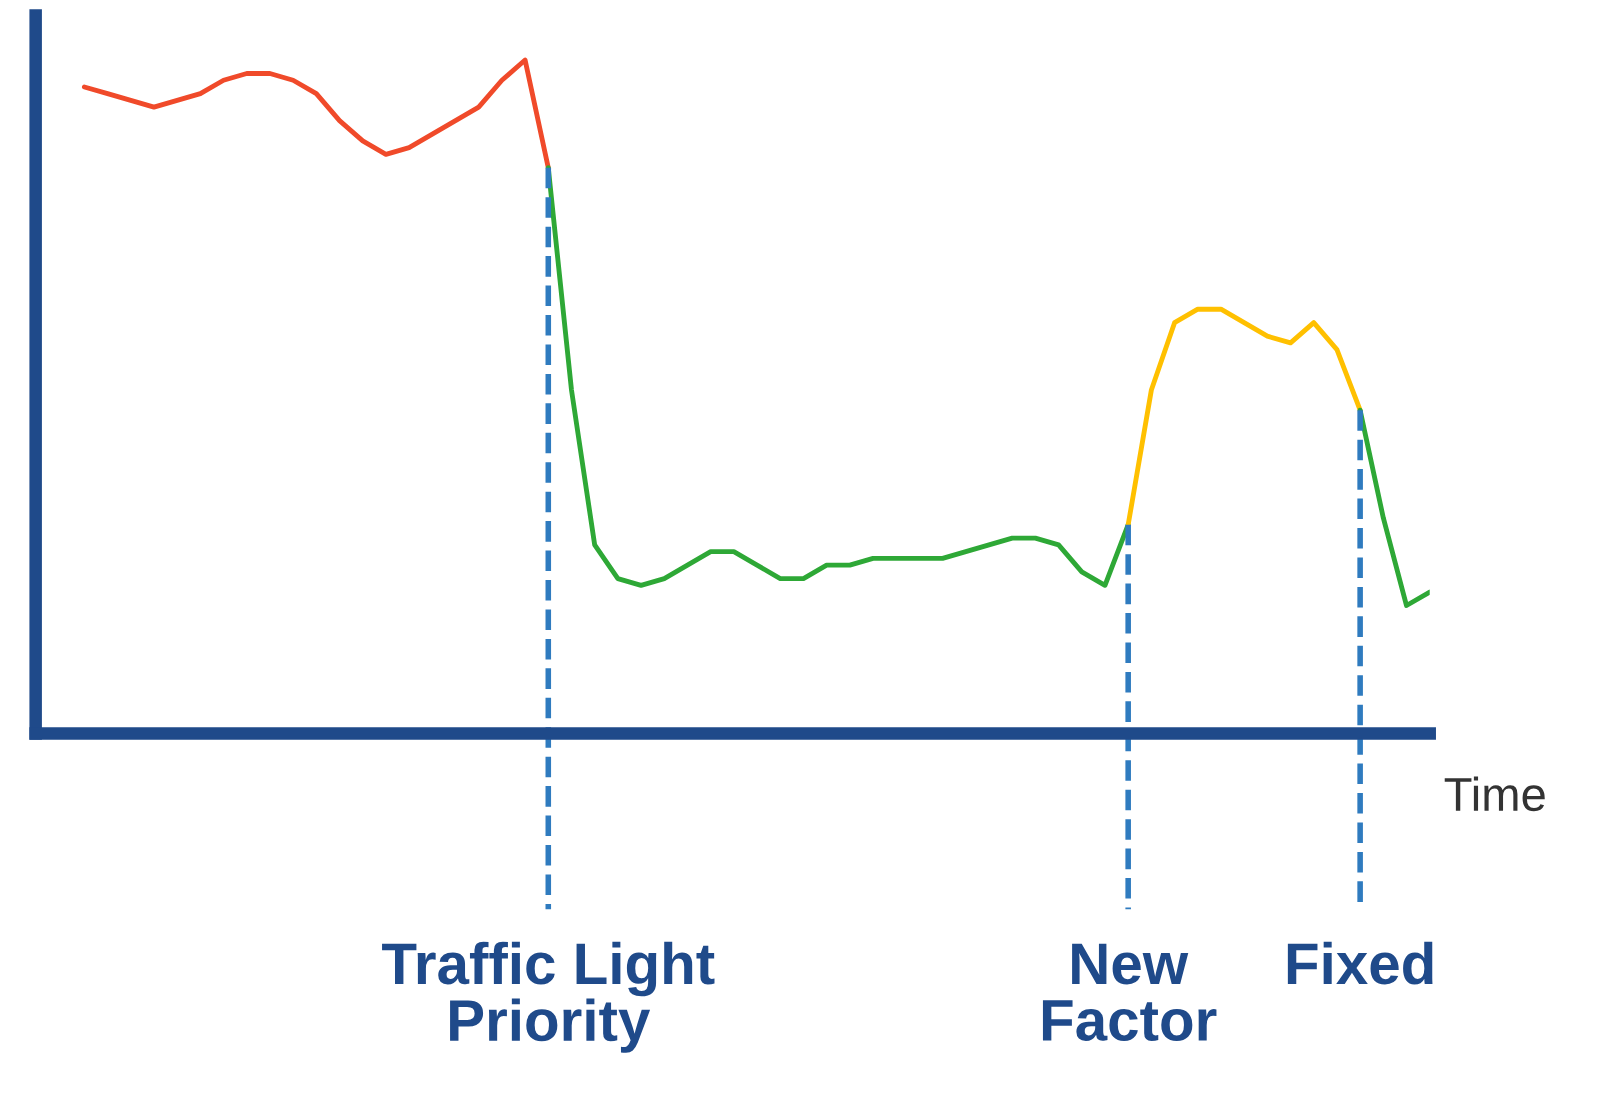  I want to click on x-axis-title: Time, so click(1494, 794).